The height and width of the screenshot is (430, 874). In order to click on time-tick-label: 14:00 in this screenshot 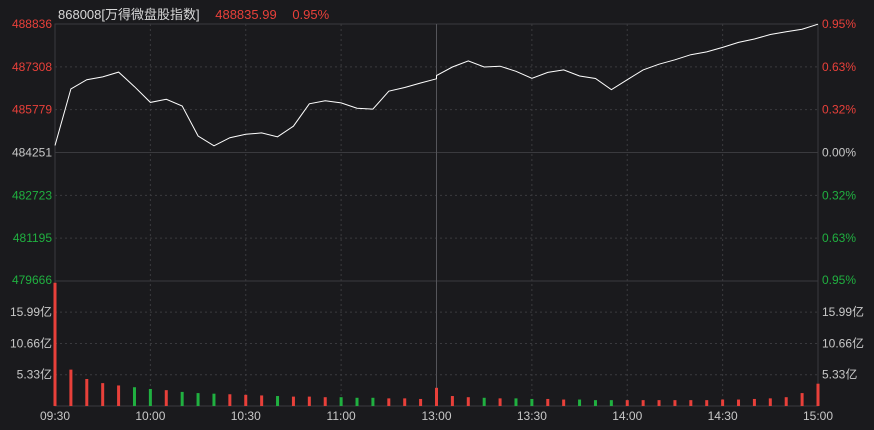, I will do `click(627, 416)`.